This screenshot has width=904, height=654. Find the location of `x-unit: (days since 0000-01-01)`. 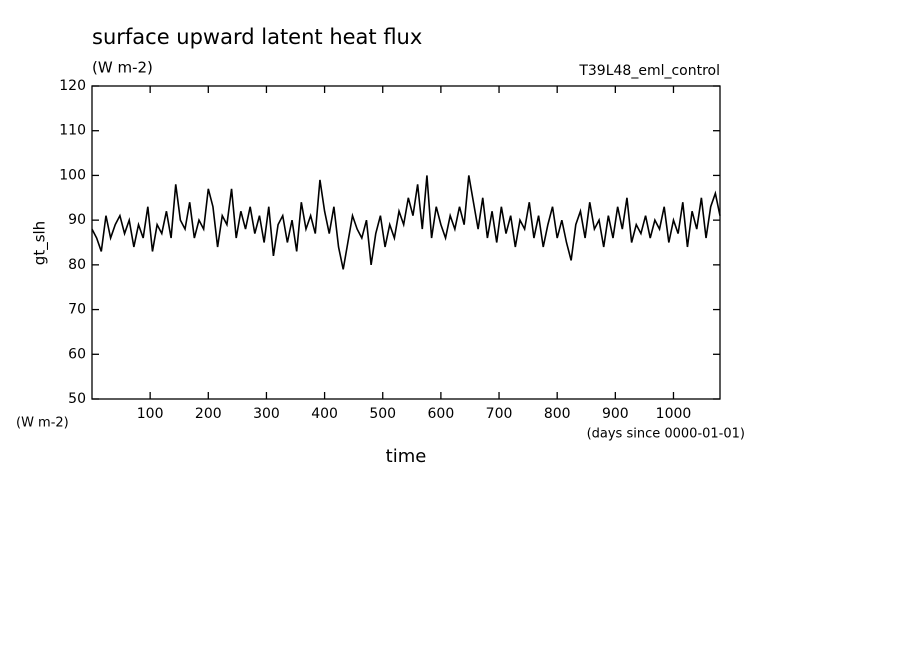

x-unit: (days since 0000-01-01) is located at coordinates (666, 434).